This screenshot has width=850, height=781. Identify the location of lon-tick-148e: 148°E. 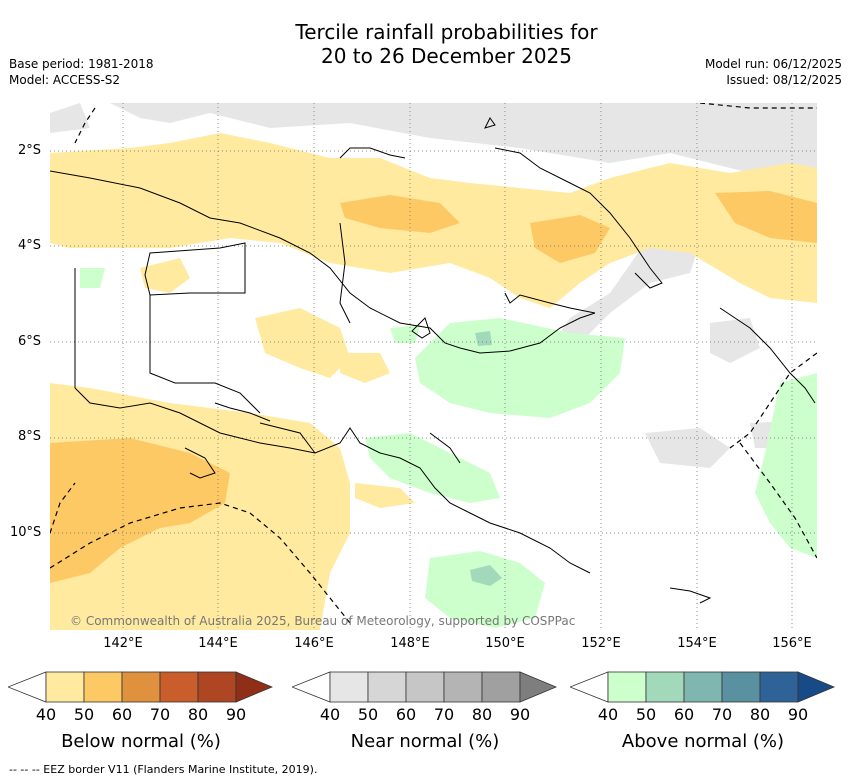
(410, 643).